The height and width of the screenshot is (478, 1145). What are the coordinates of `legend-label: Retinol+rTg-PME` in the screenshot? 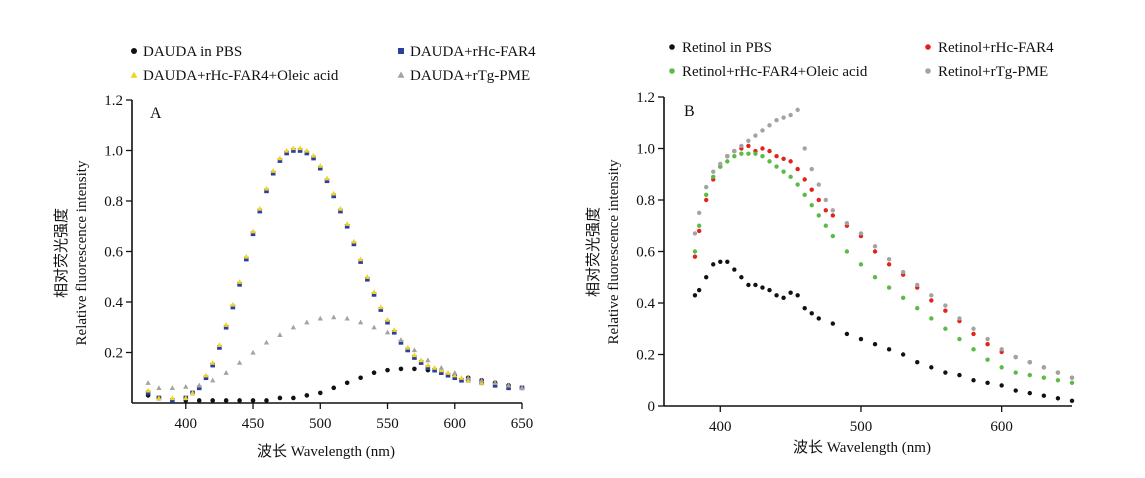 It's located at (993, 72).